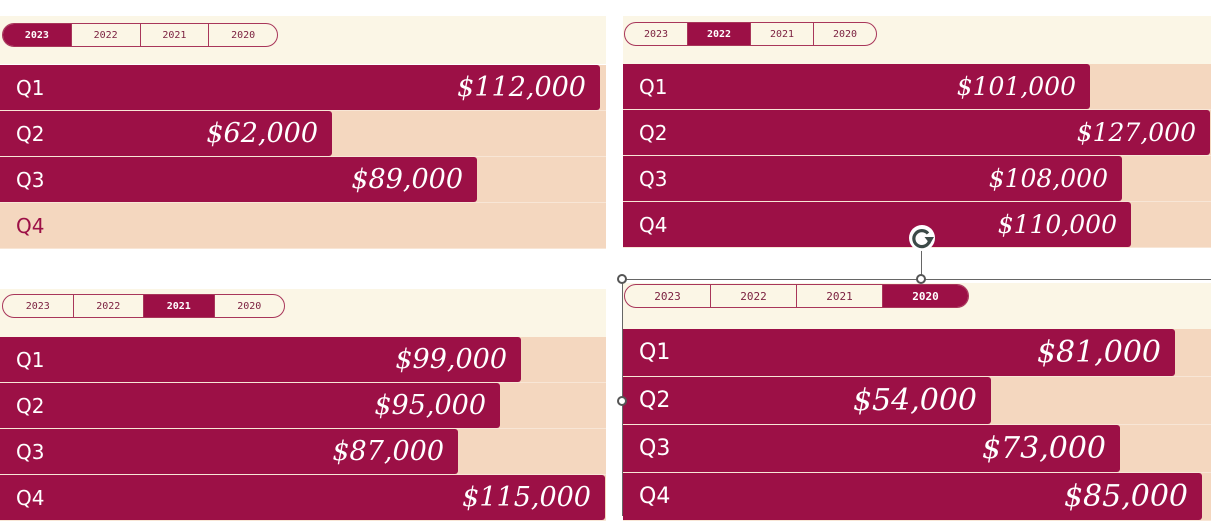  I want to click on value-label: $87,000, so click(388, 451).